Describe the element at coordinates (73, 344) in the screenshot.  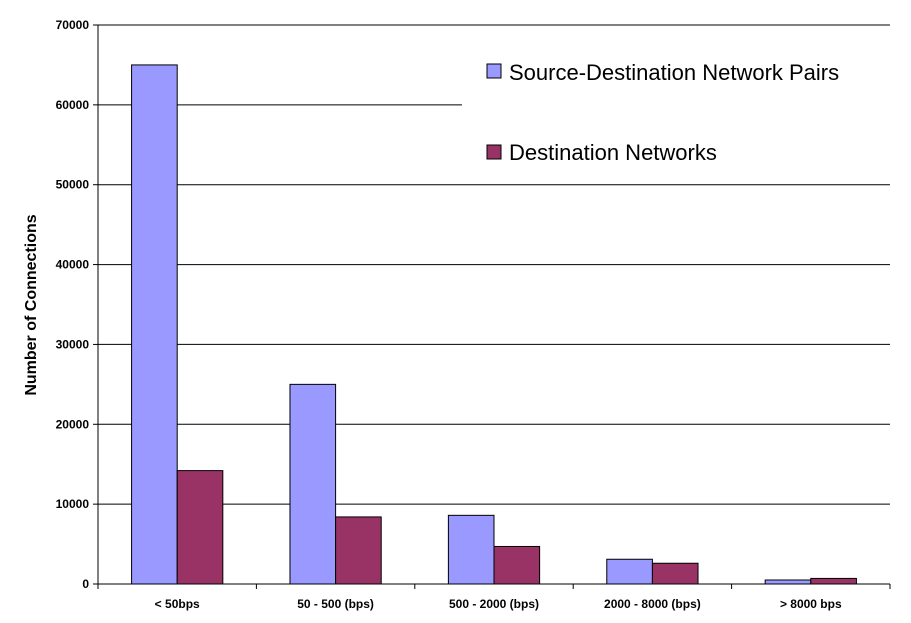
I see `y-tick-label: 30000` at that location.